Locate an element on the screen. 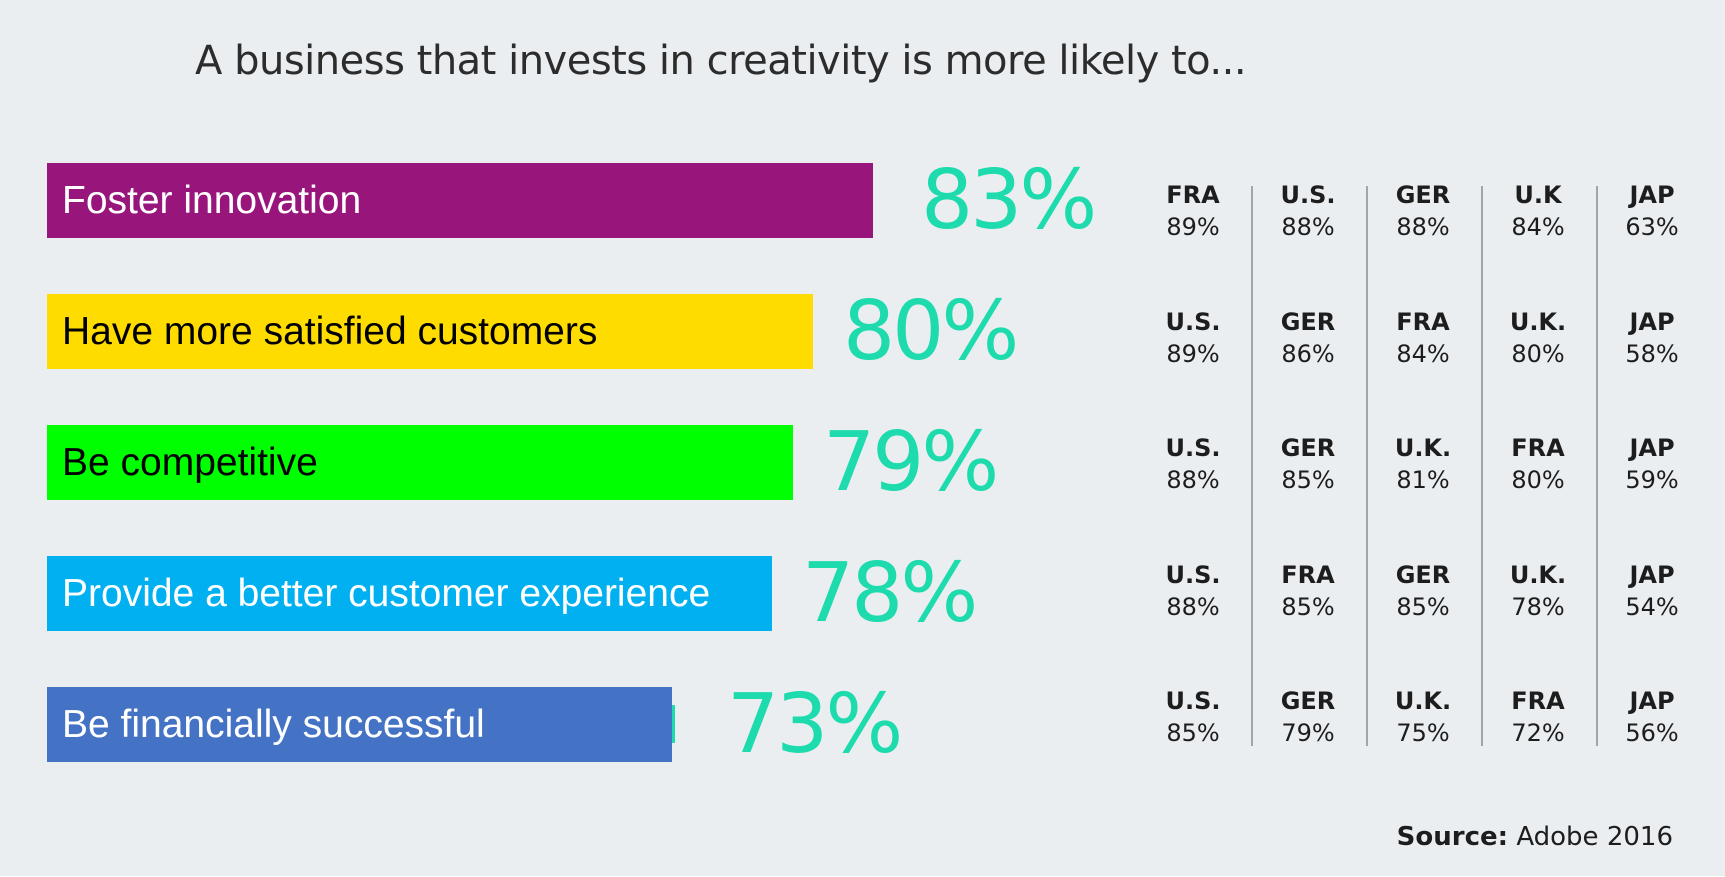 This screenshot has width=1725, height=877. country-cell: FRA 72% is located at coordinates (1538, 717).